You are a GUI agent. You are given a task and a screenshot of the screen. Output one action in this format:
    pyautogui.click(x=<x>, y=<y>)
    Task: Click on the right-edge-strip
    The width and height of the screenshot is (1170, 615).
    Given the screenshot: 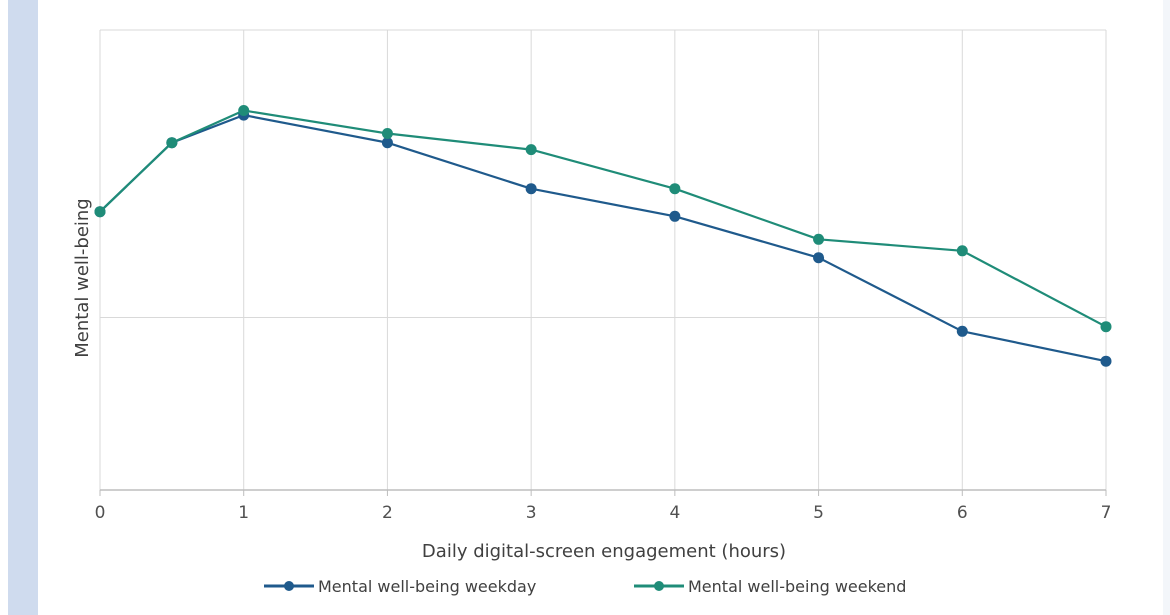 What is the action you would take?
    pyautogui.click(x=1166, y=307)
    